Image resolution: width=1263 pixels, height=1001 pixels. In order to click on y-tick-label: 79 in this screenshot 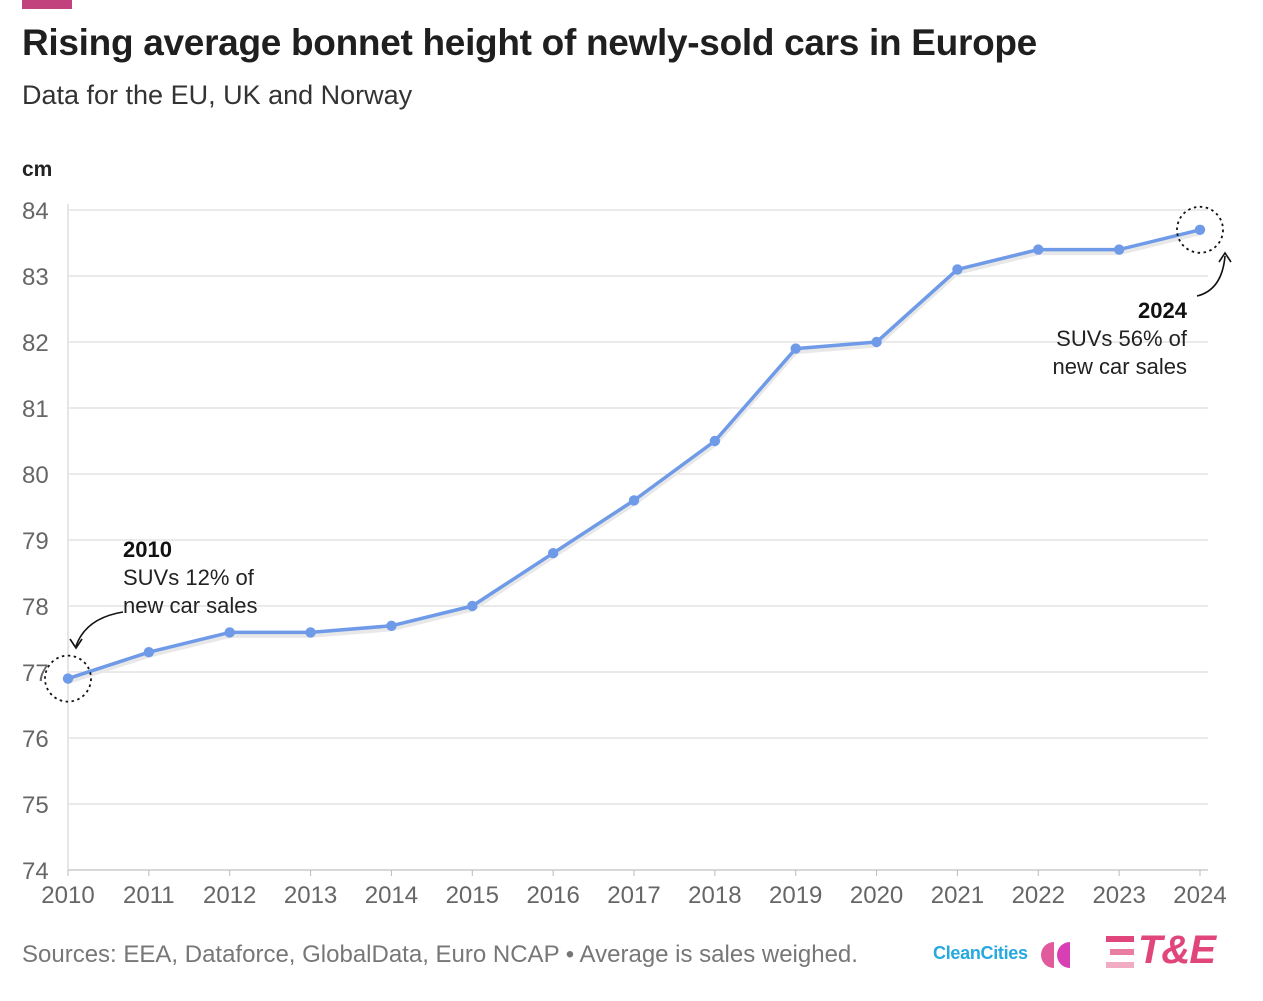, I will do `click(35, 541)`.